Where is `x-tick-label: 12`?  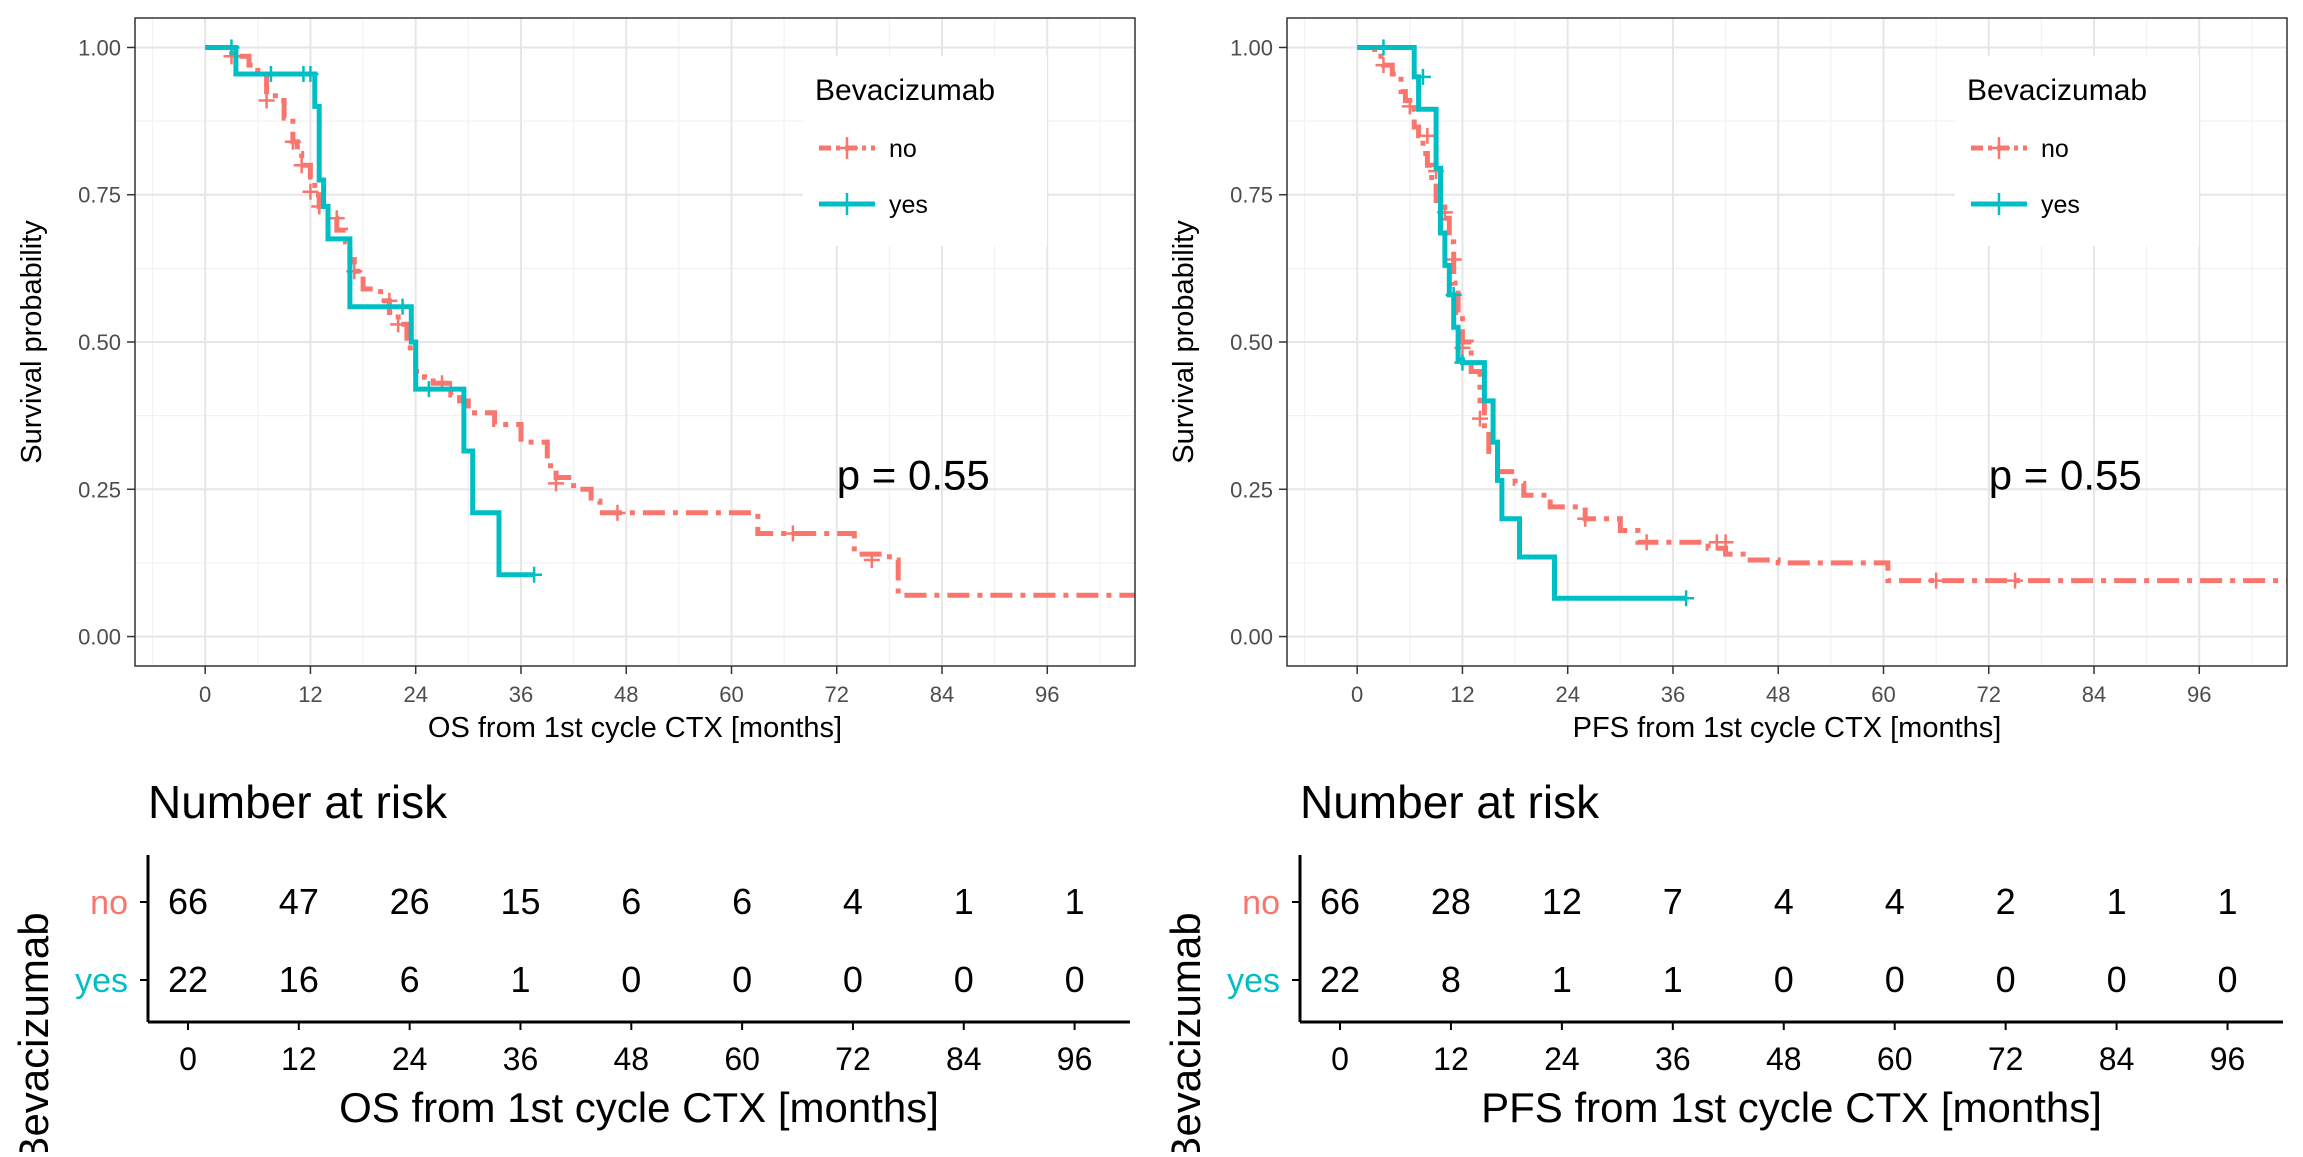
x-tick-label: 12 is located at coordinates (310, 694).